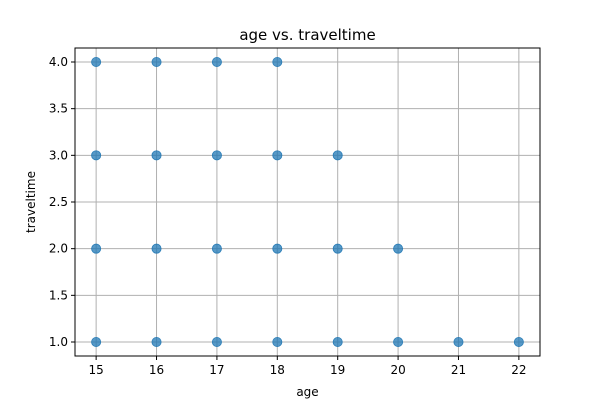  What do you see at coordinates (58, 342) in the screenshot?
I see `y-tick-label: 1.0` at bounding box center [58, 342].